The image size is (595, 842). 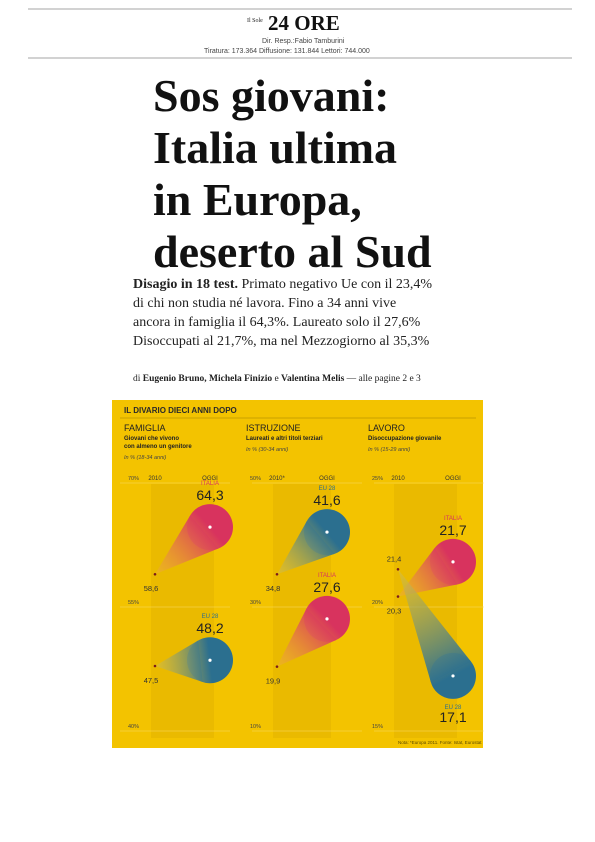 I want to click on y-tick-label: 20%, so click(x=377, y=603).